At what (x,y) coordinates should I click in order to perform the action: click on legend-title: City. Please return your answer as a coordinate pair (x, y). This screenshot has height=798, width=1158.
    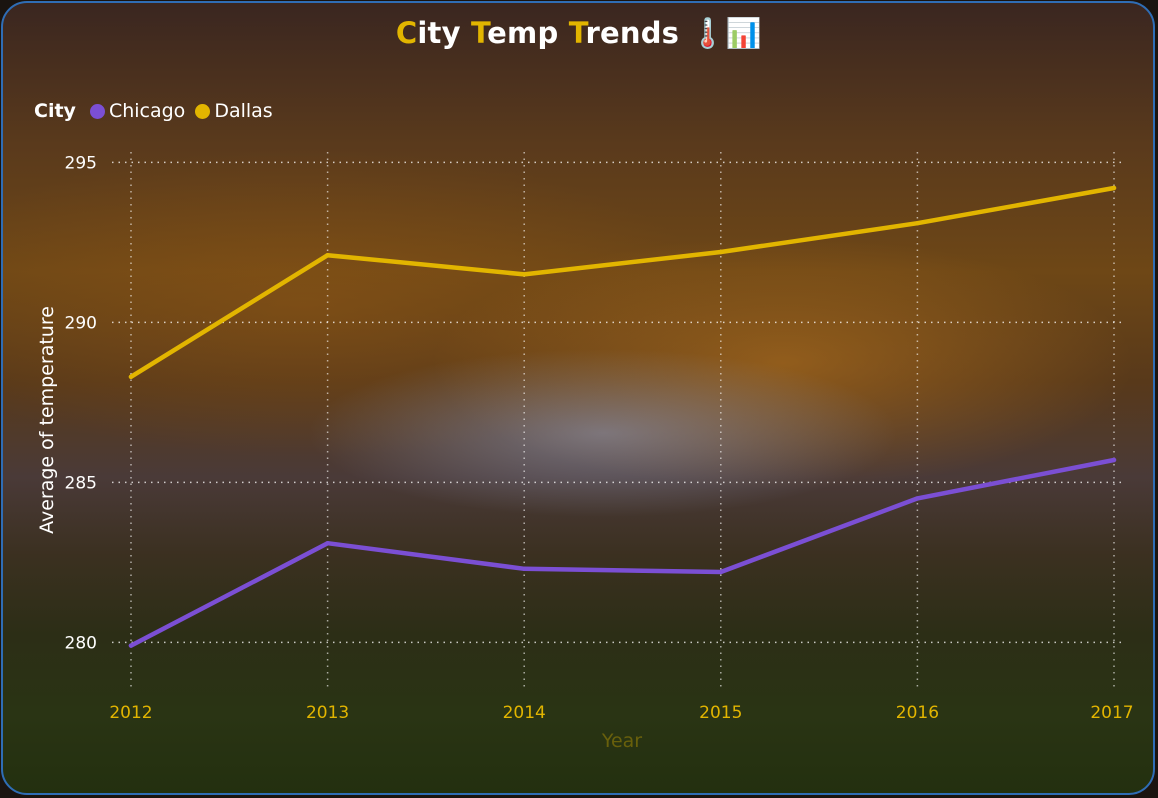
    Looking at the image, I should click on (55, 111).